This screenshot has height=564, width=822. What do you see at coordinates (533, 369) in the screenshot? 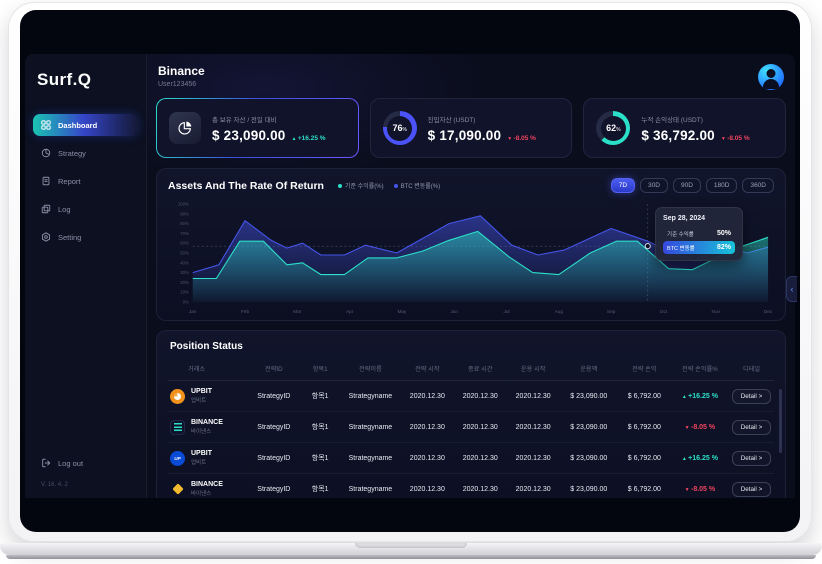
I see `col-op-start: 운용 시작` at bounding box center [533, 369].